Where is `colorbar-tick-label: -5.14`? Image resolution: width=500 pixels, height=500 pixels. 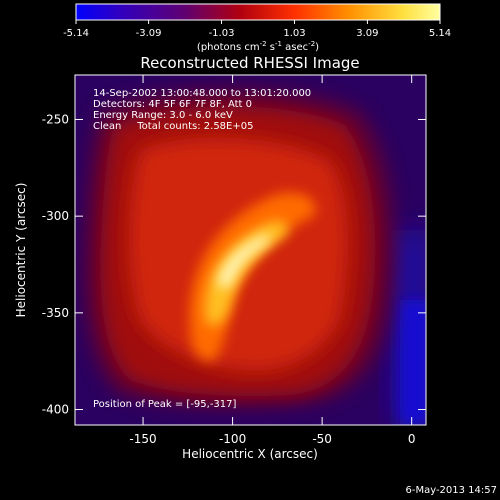
colorbar-tick-label: -5.14 is located at coordinates (76, 33).